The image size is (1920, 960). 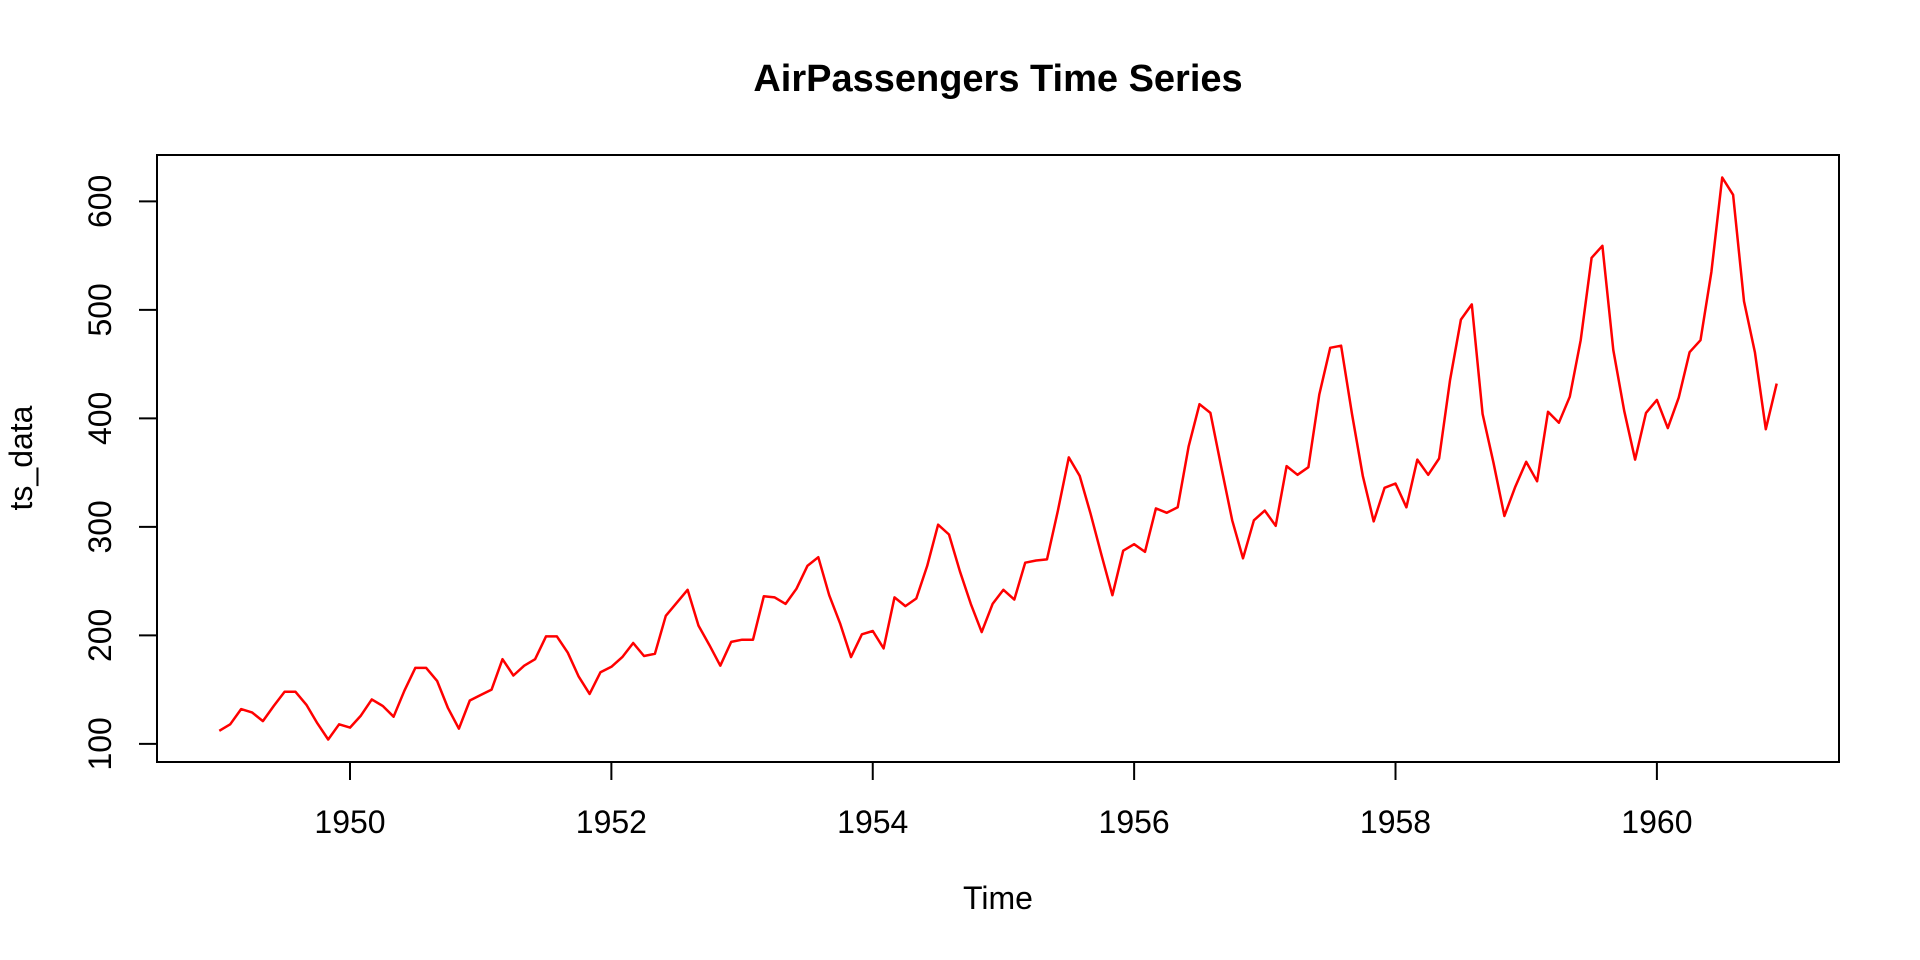 I want to click on y-tick-label: 200, so click(x=100, y=635).